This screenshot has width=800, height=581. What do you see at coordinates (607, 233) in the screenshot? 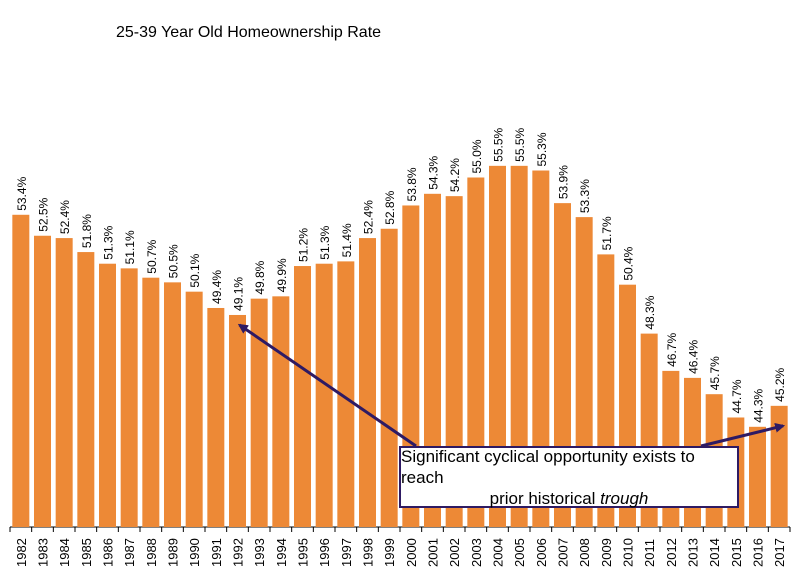
I see `data-label: 51.7%` at bounding box center [607, 233].